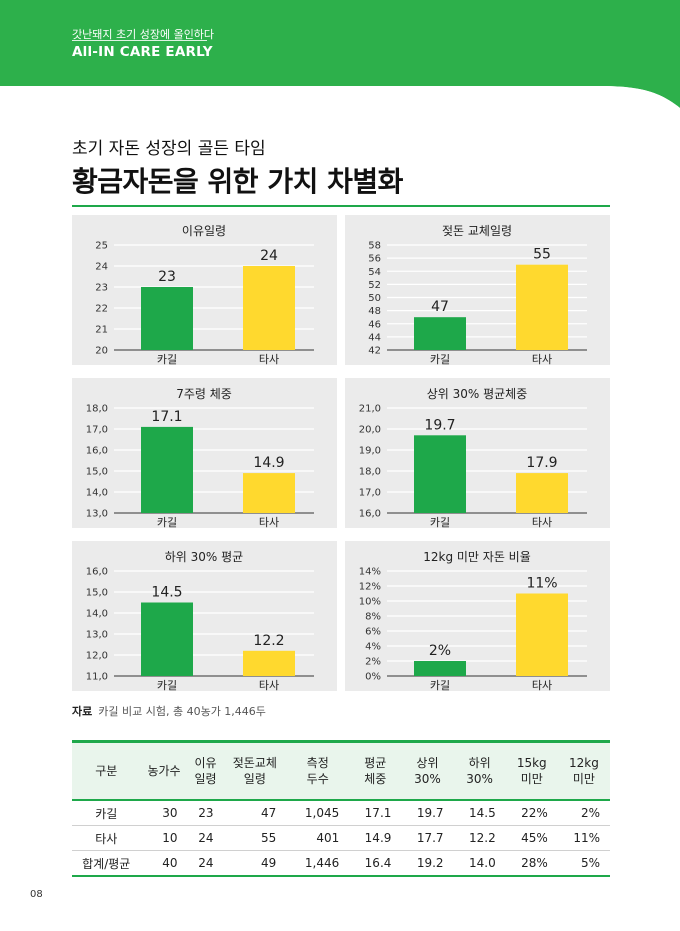  Describe the element at coordinates (427, 763) in the screenshot. I see `column-header-line: 상위` at that location.